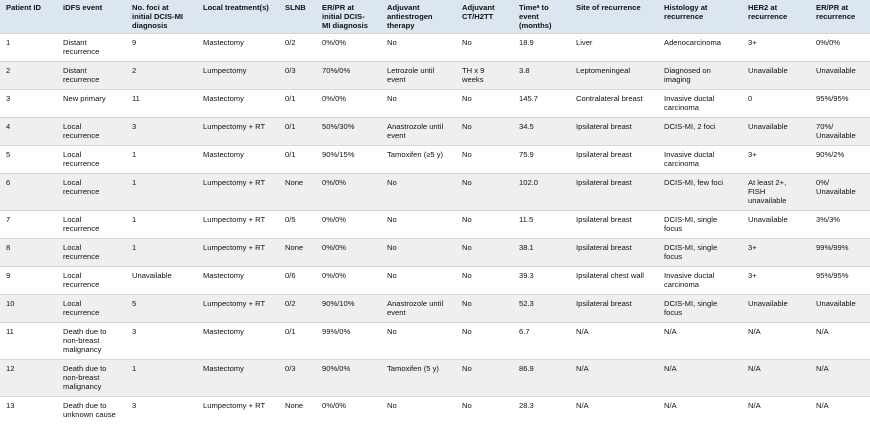  I want to click on table-cell: At least 2+, FISH unavailable, so click(767, 191).